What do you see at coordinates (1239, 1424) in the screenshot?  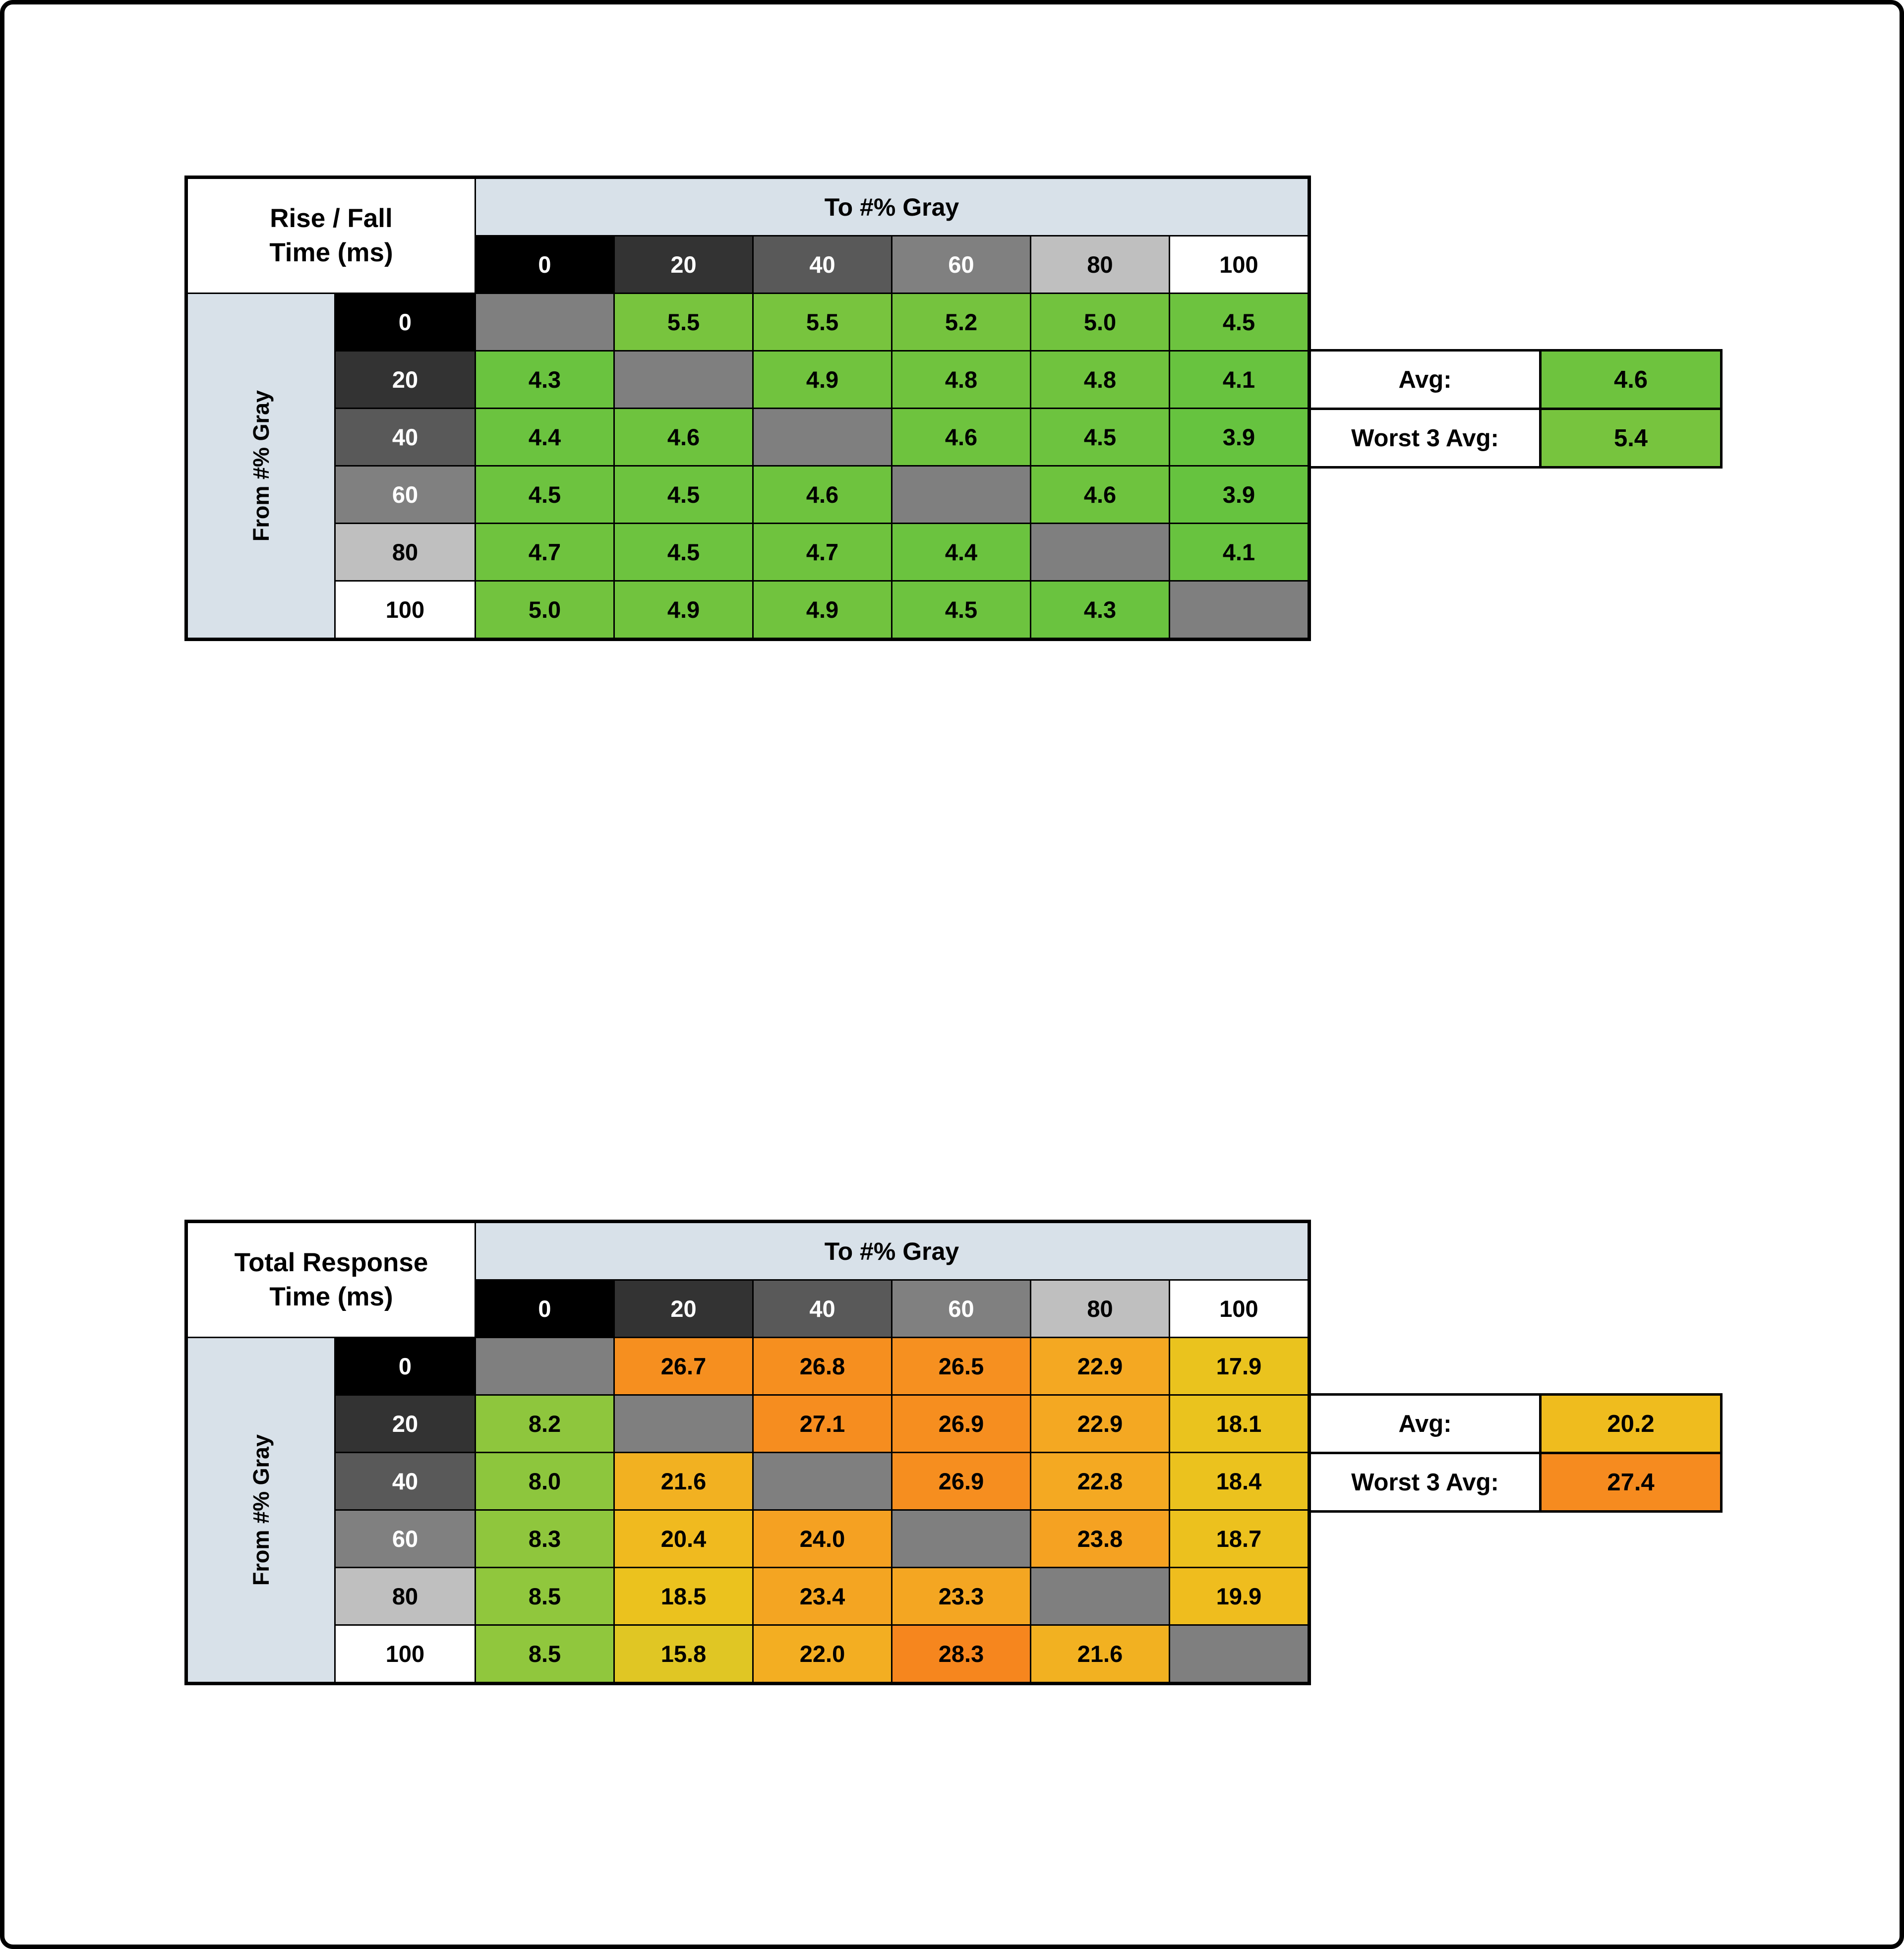 I see `matrix-value-cell: 18.1` at bounding box center [1239, 1424].